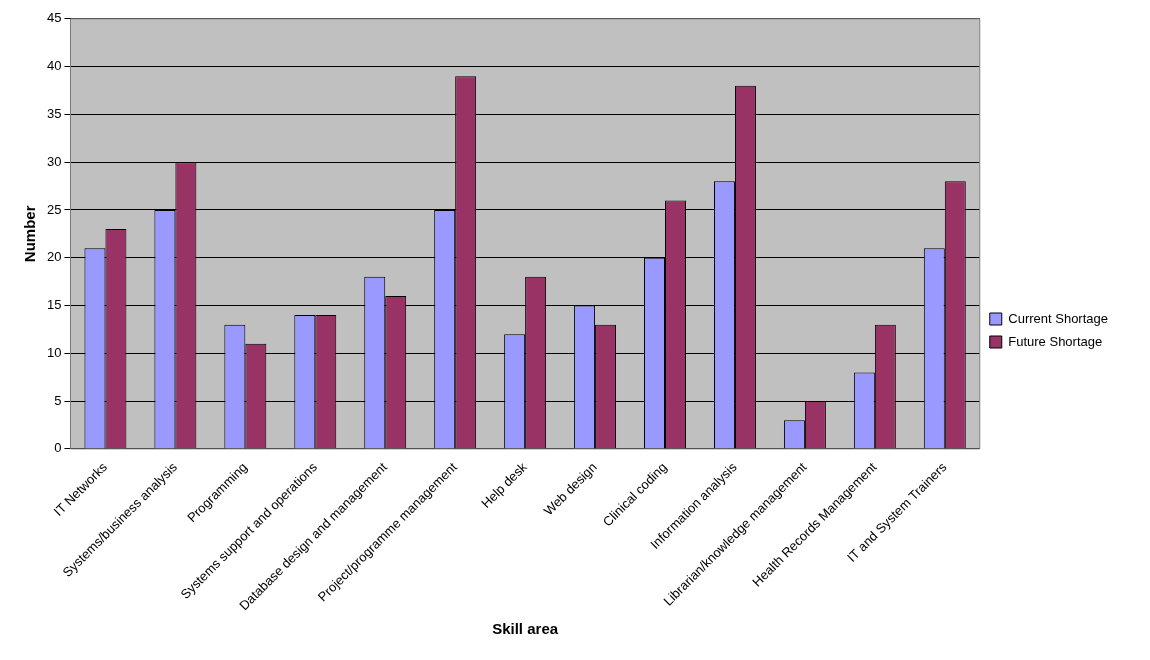 The width and height of the screenshot is (1150, 660). I want to click on y-tick-label: 5, so click(58, 400).